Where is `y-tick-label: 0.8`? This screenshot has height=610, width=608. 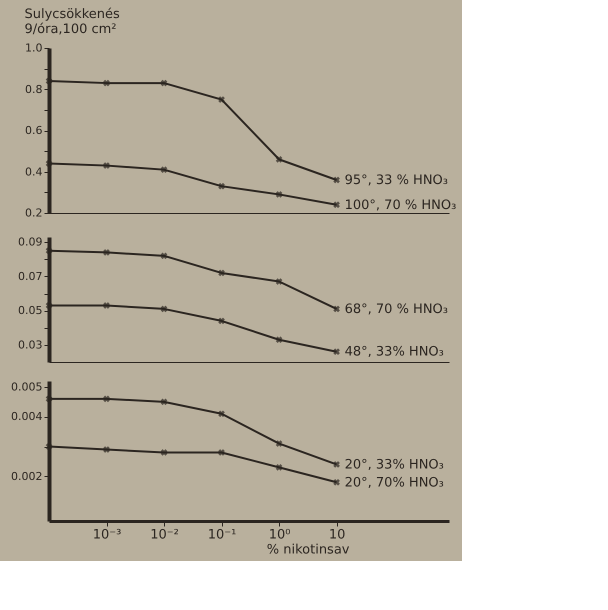
y-tick-label: 0.8 is located at coordinates (33, 89).